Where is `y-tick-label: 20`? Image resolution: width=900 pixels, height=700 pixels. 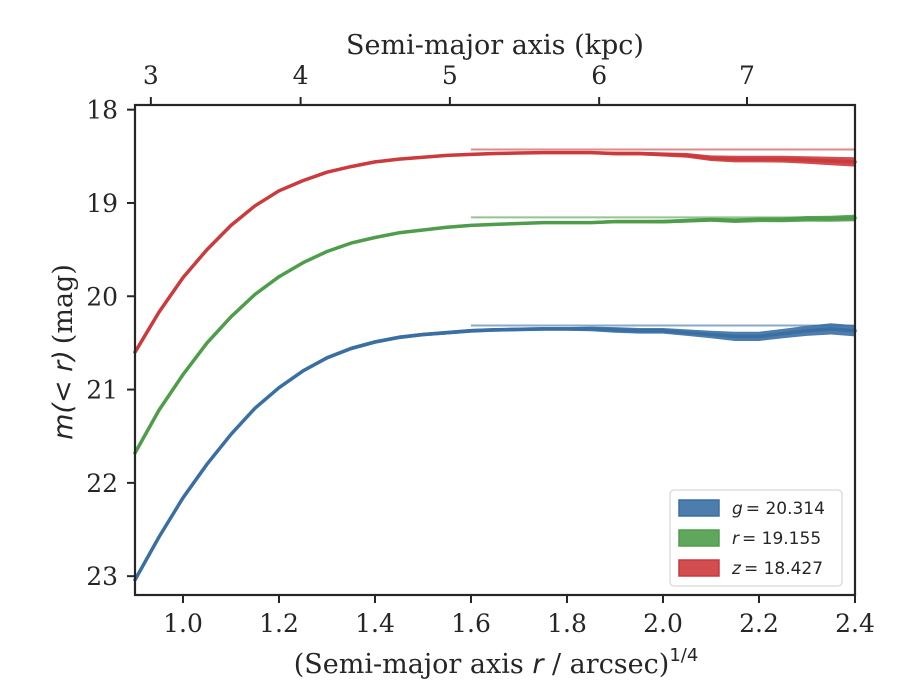 y-tick-label: 20 is located at coordinates (102, 296).